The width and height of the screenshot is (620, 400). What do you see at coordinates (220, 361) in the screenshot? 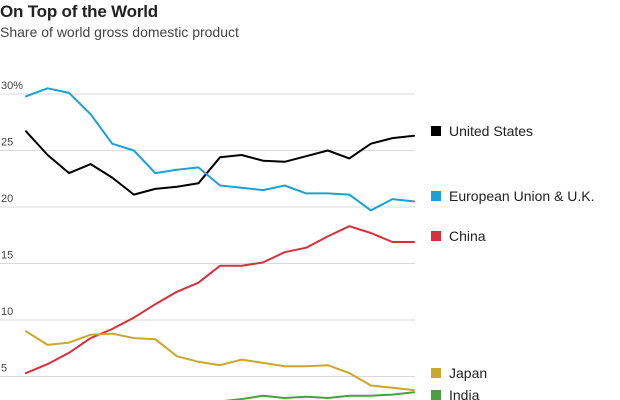
I see `series-line-japan` at bounding box center [220, 361].